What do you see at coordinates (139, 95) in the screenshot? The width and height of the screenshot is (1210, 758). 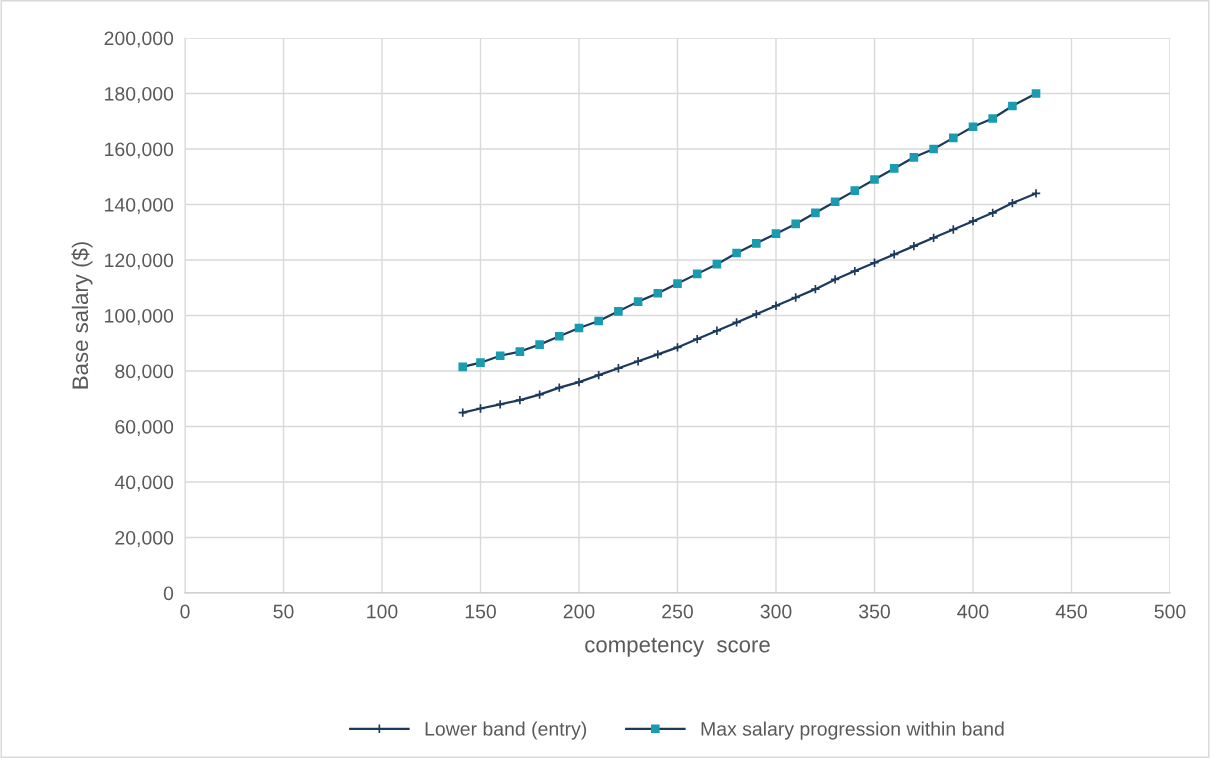 I see `y-tick-label: 180,000` at bounding box center [139, 95].